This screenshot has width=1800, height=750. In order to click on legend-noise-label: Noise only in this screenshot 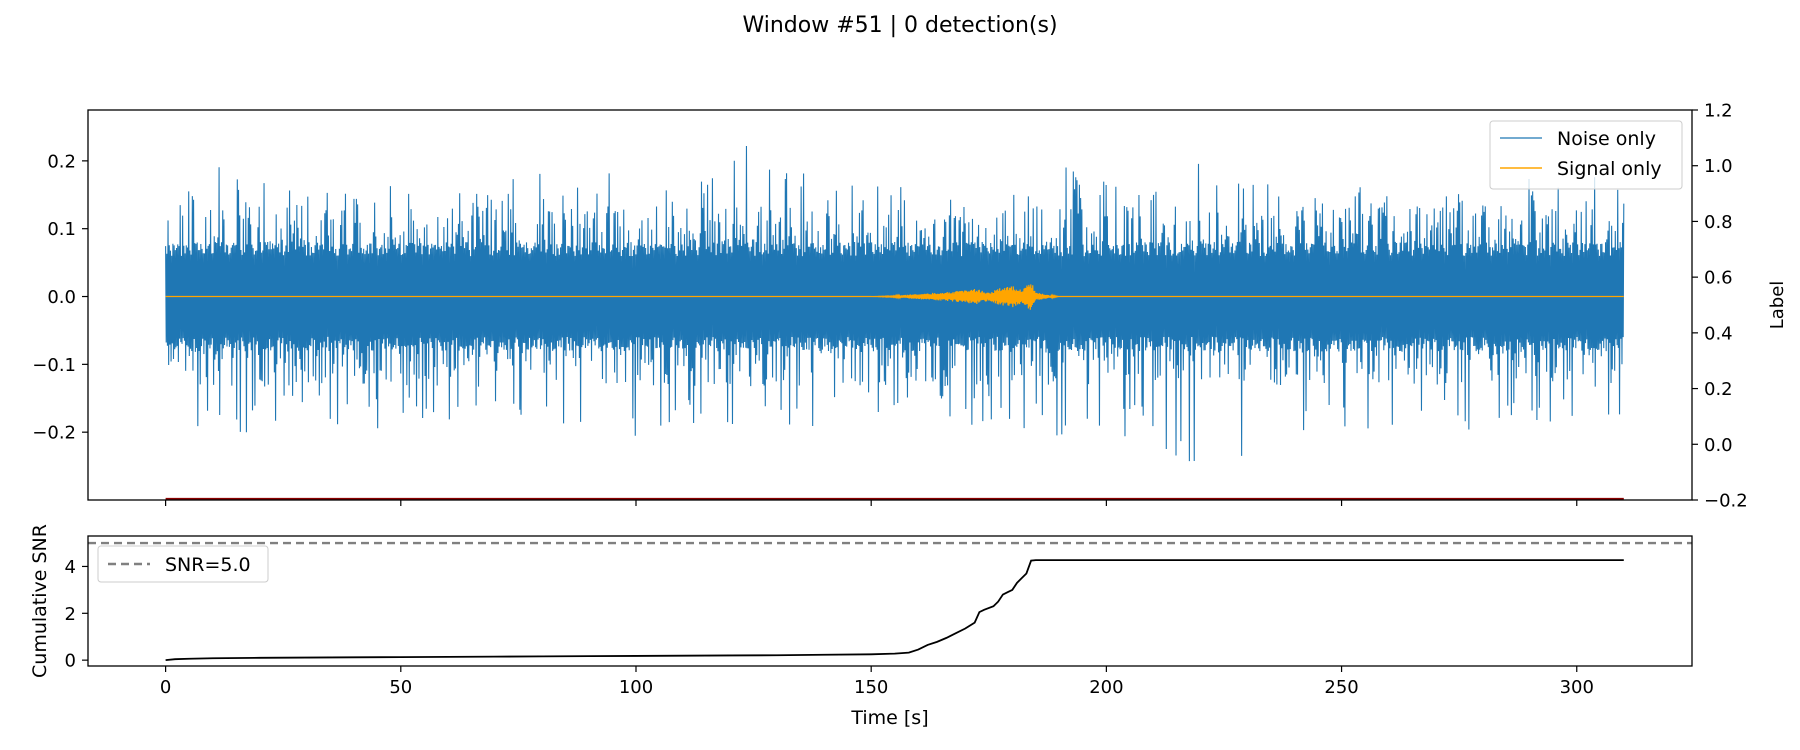, I will do `click(1606, 139)`.